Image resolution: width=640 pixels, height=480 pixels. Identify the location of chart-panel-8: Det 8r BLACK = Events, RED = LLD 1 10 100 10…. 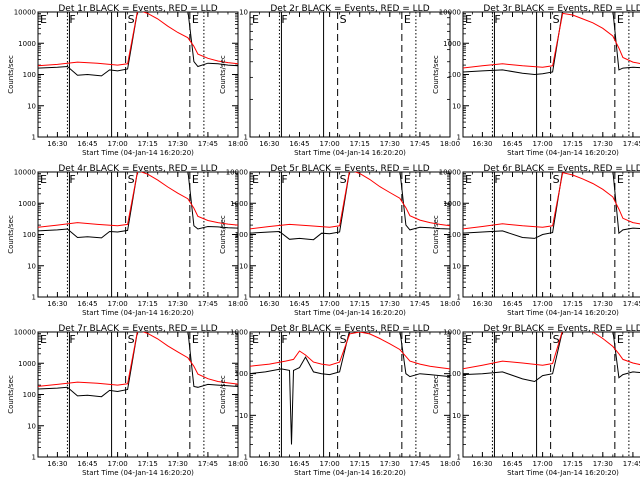
(339, 400).